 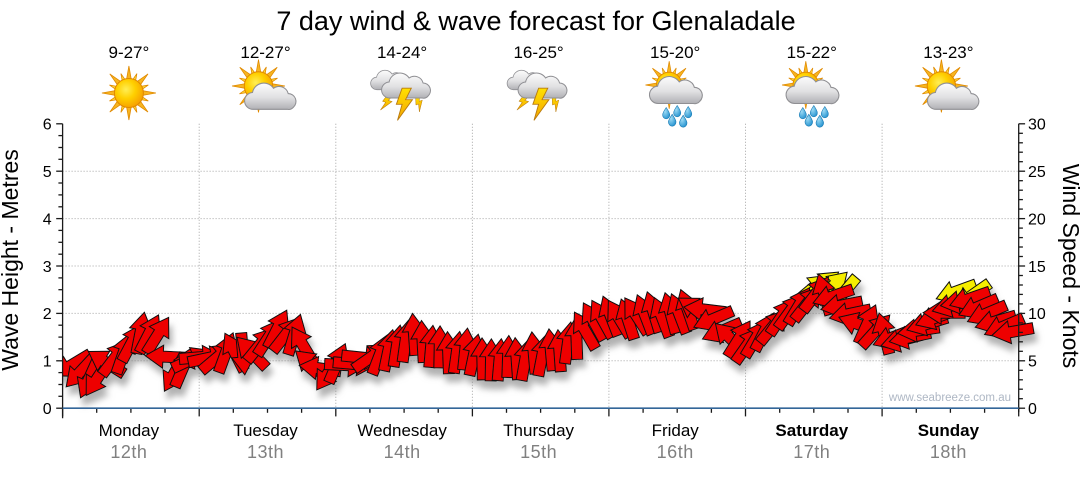 I want to click on svg-text: Wednesday, so click(x=402, y=430).